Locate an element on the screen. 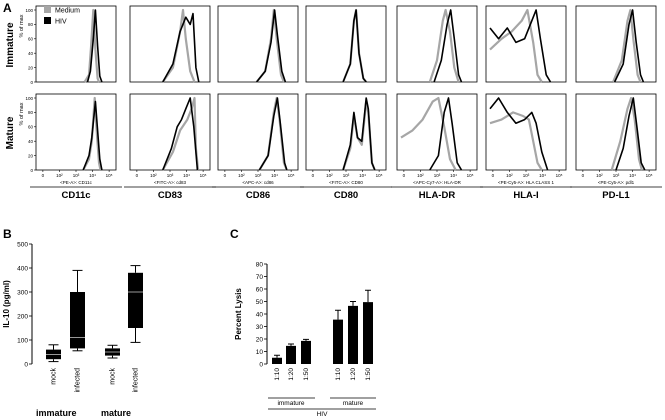 The width and height of the screenshot is (665, 420). y-tick-label: 100 is located at coordinates (29, 10).